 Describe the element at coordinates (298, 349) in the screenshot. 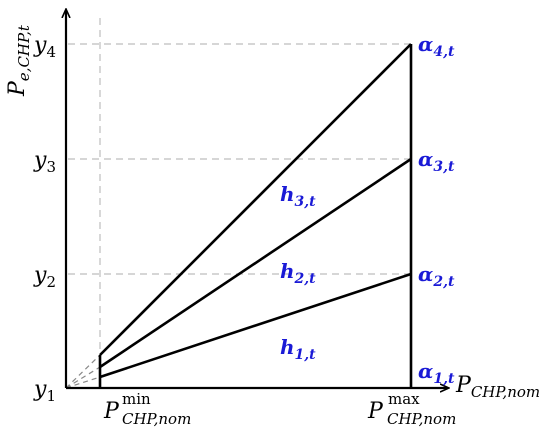

I see `h-1-label: h1,t` at that location.